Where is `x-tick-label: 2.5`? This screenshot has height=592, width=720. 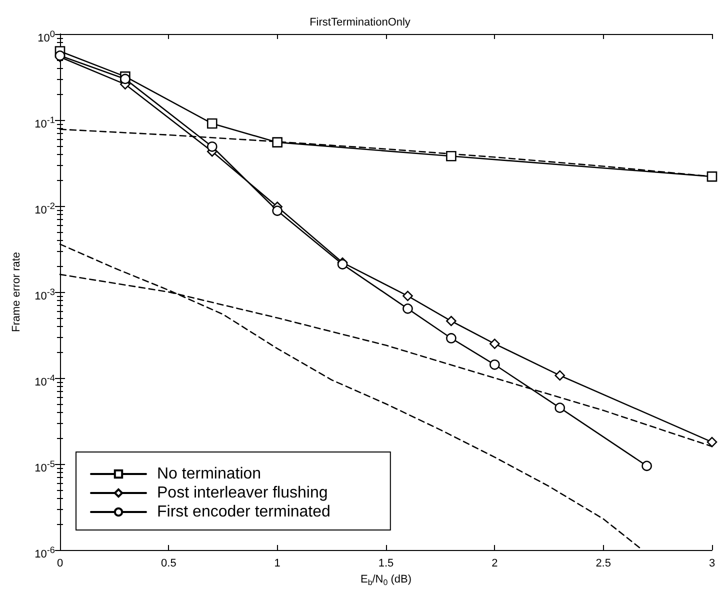
x-tick-label: 2.5 is located at coordinates (603, 564).